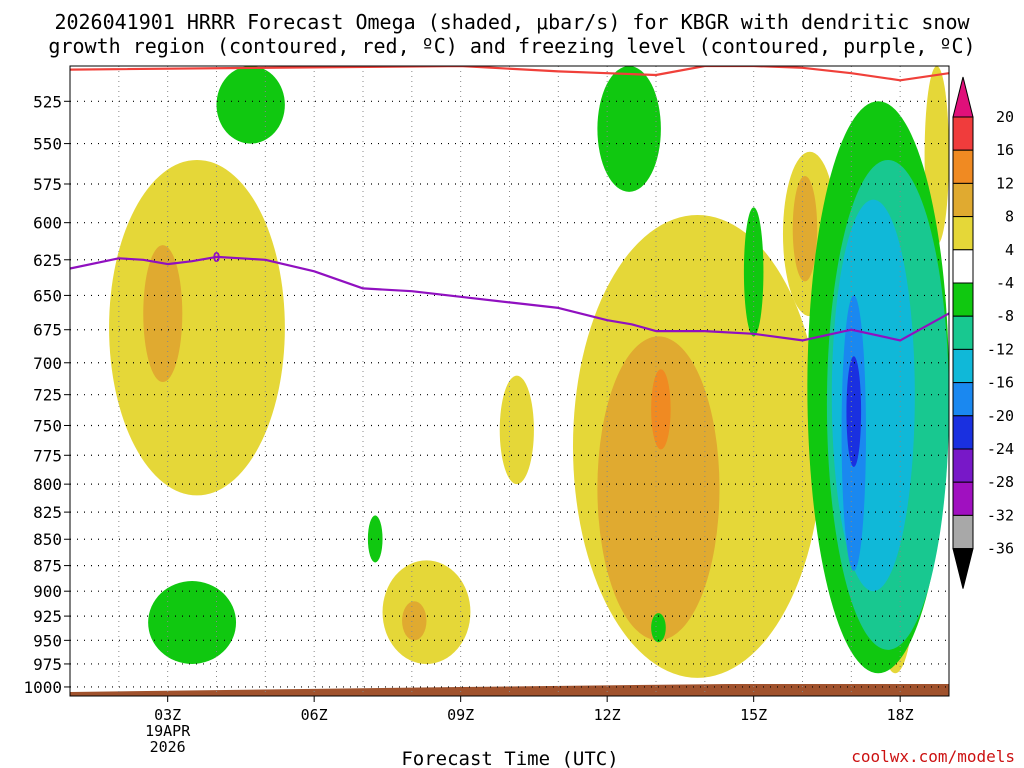 The width and height of the screenshot is (1024, 768). What do you see at coordinates (47, 616) in the screenshot?
I see `y-tick-label: 925` at bounding box center [47, 616].